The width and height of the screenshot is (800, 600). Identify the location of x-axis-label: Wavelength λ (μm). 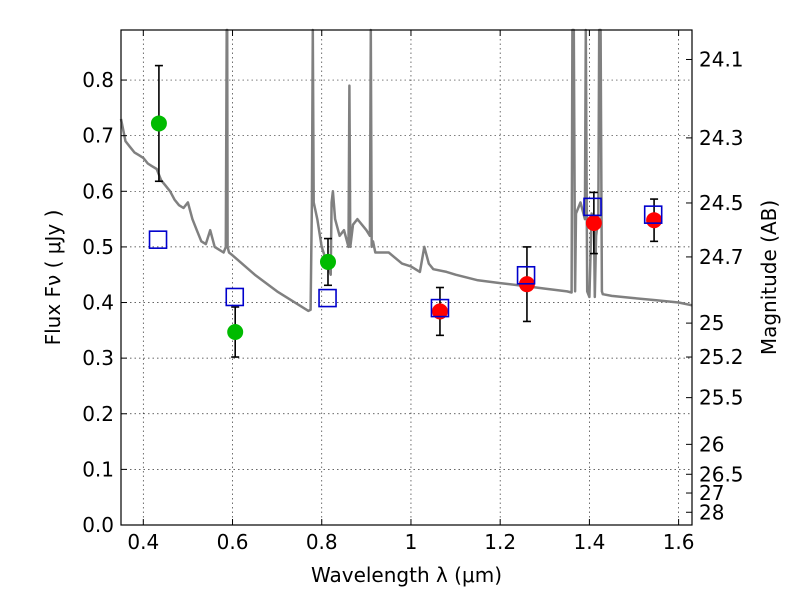
(406, 575).